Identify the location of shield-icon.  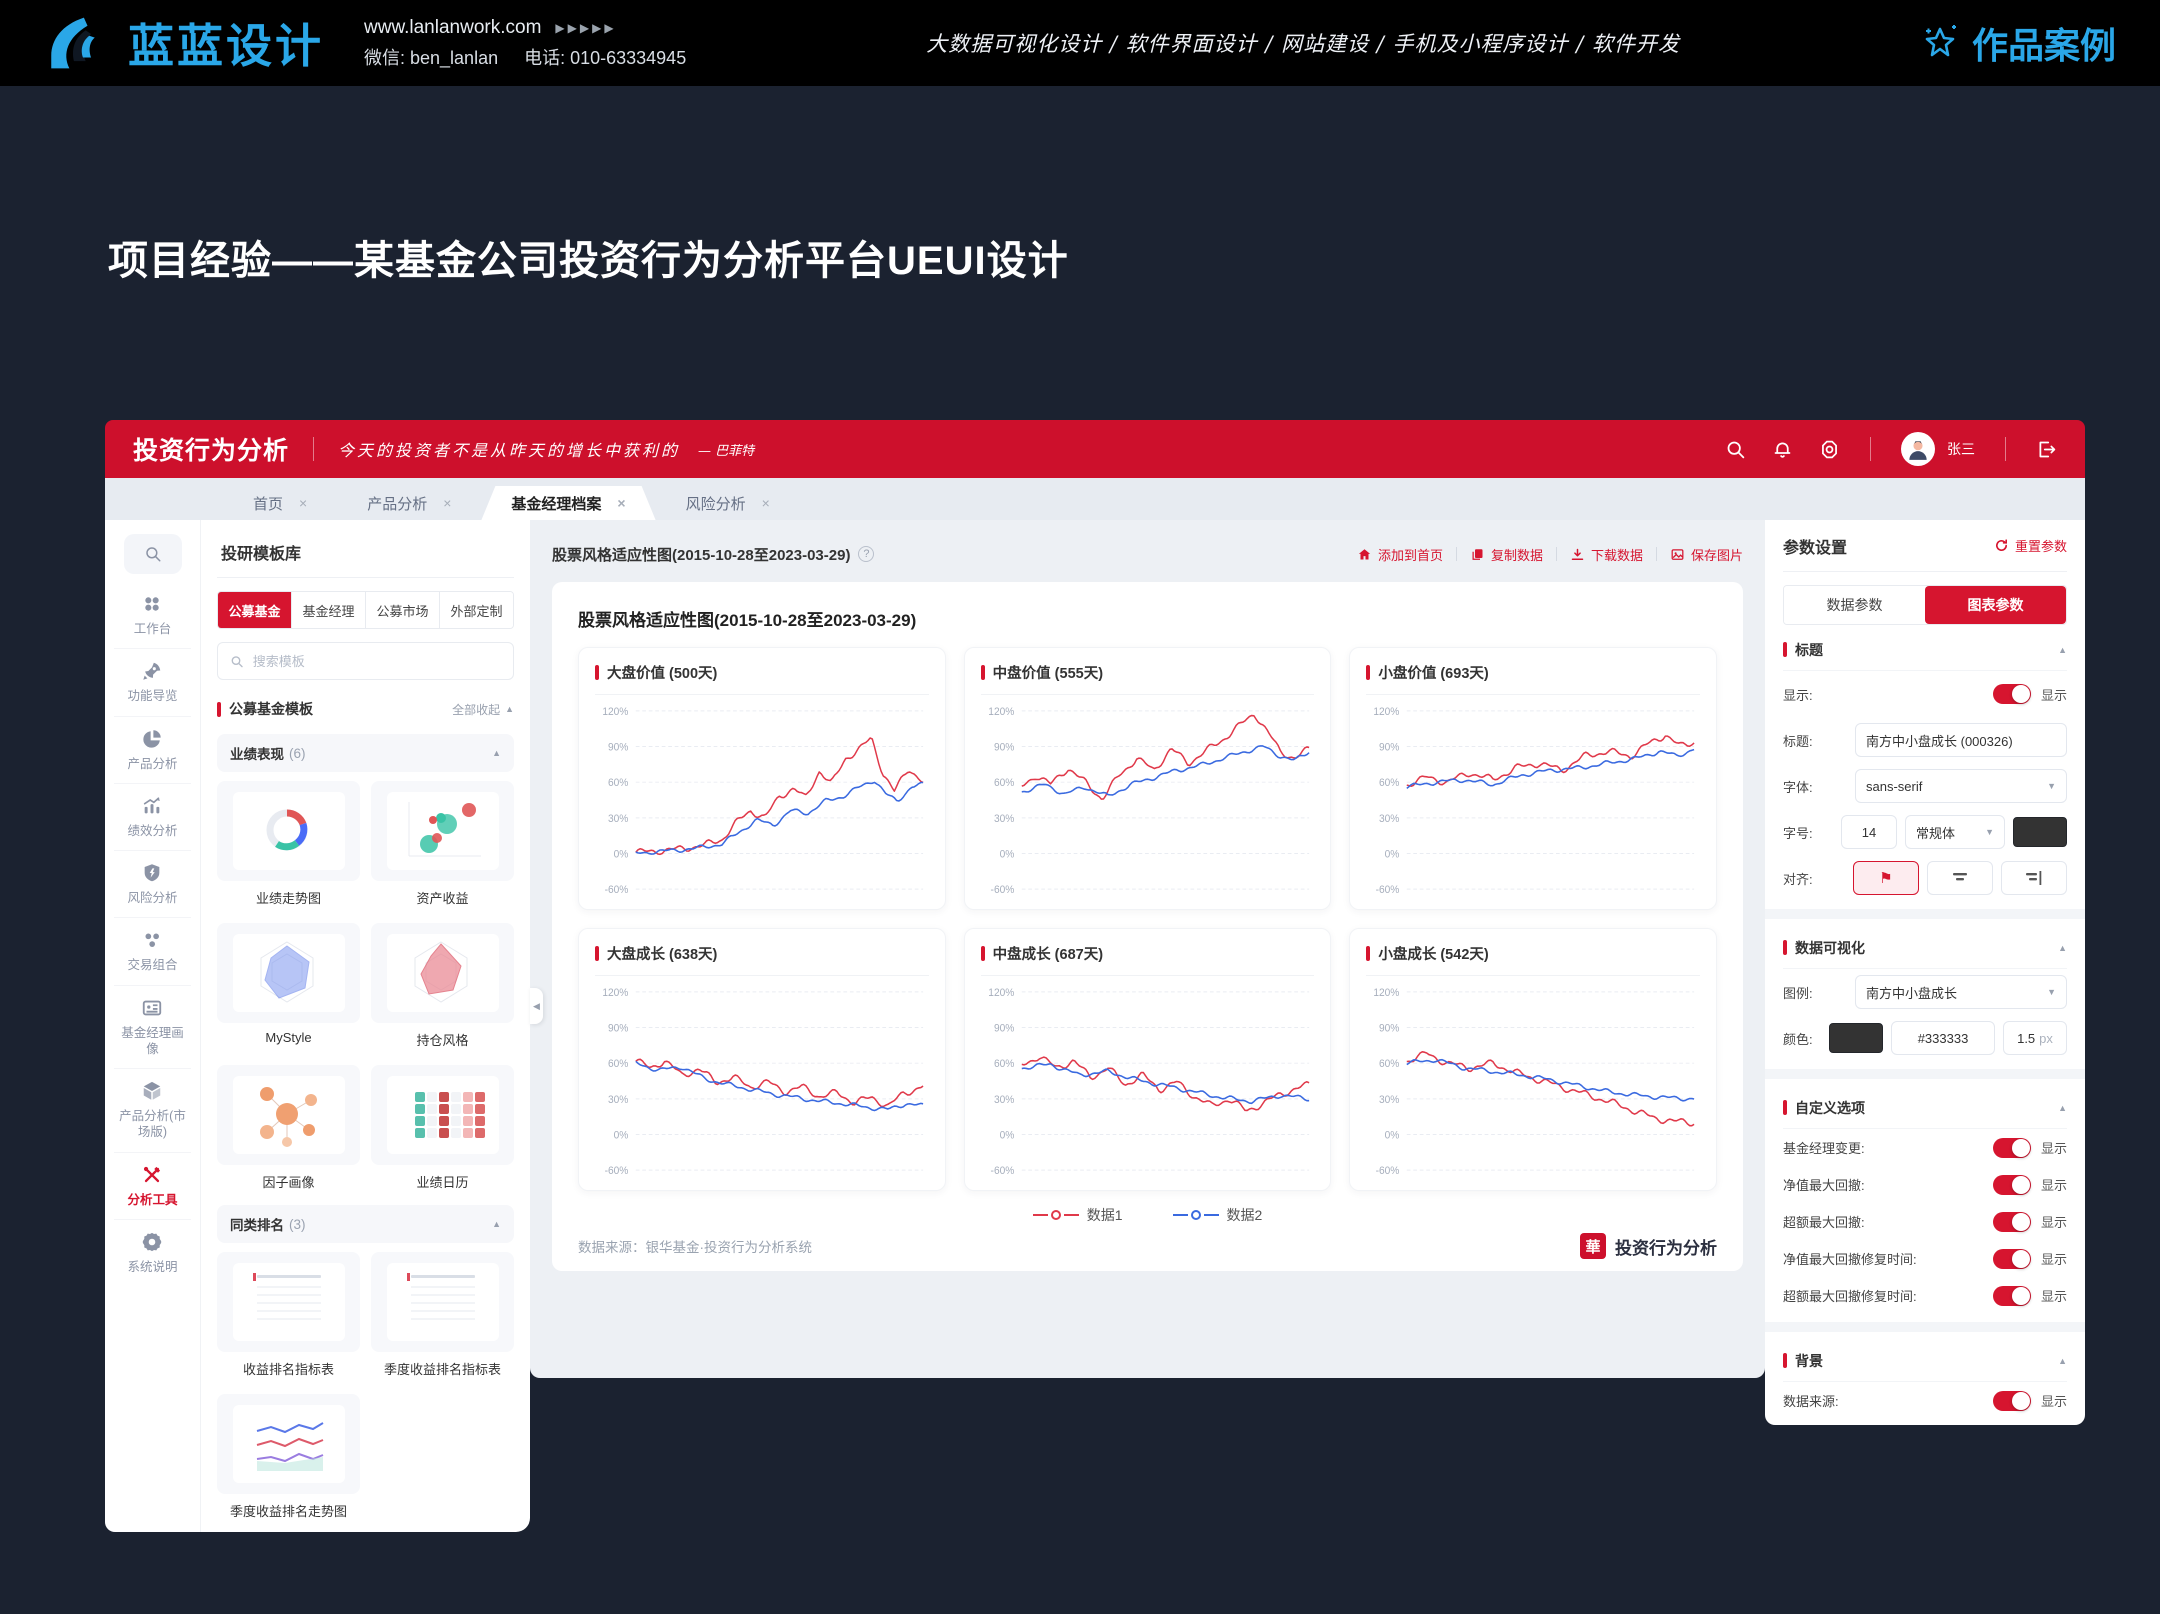
(152, 873).